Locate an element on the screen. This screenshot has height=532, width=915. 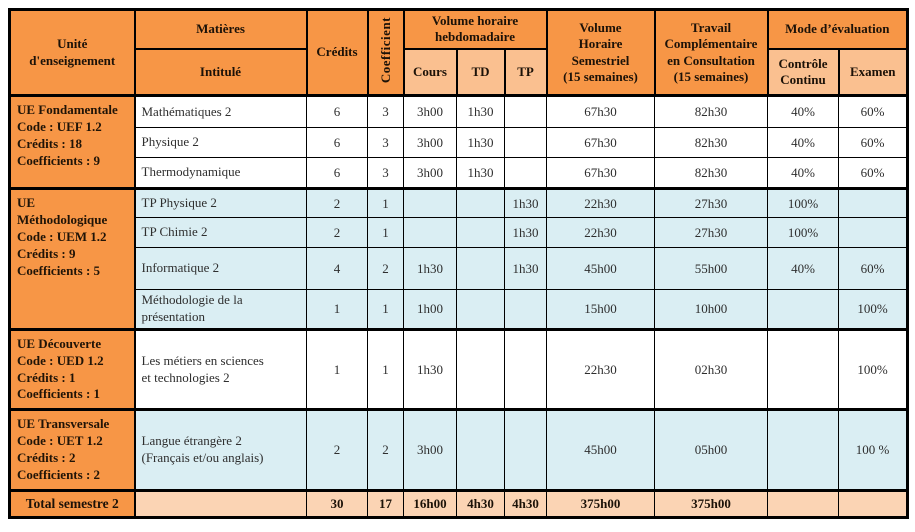
total-td-cell: 4h30 is located at coordinates (480, 503).